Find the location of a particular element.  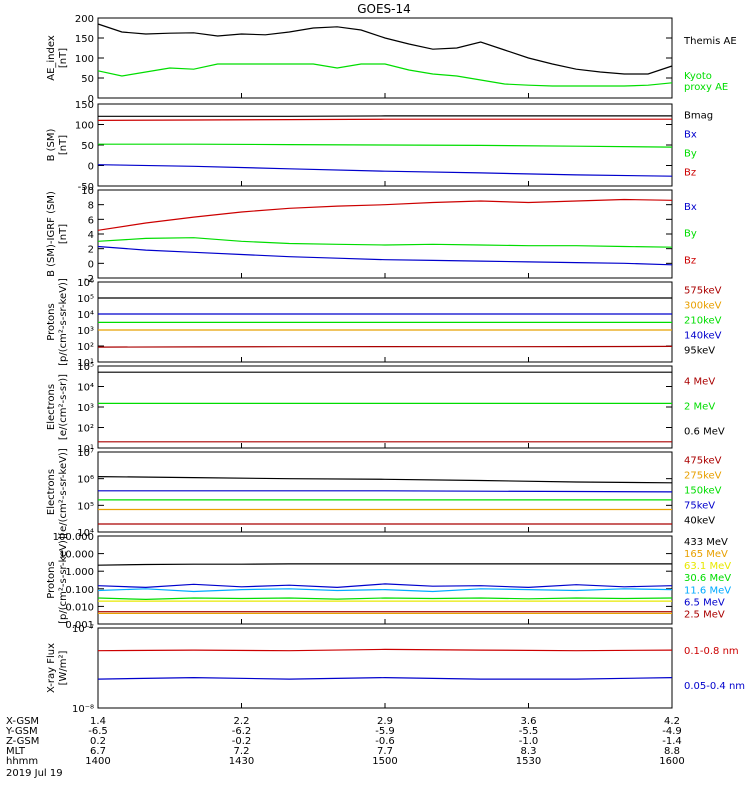

x-axis-value: 1600 is located at coordinates (671, 761).